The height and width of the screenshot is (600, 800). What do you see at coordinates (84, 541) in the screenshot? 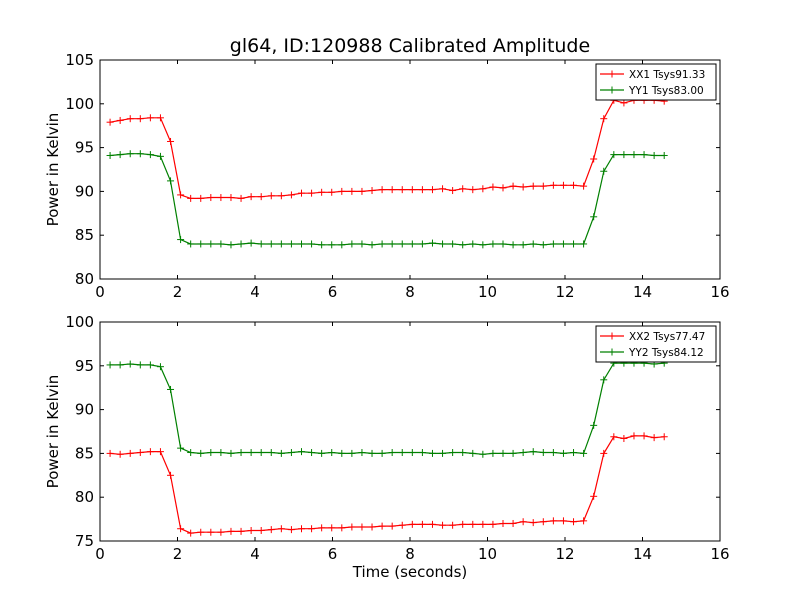
I see `y-tick-label: 75` at bounding box center [84, 541].